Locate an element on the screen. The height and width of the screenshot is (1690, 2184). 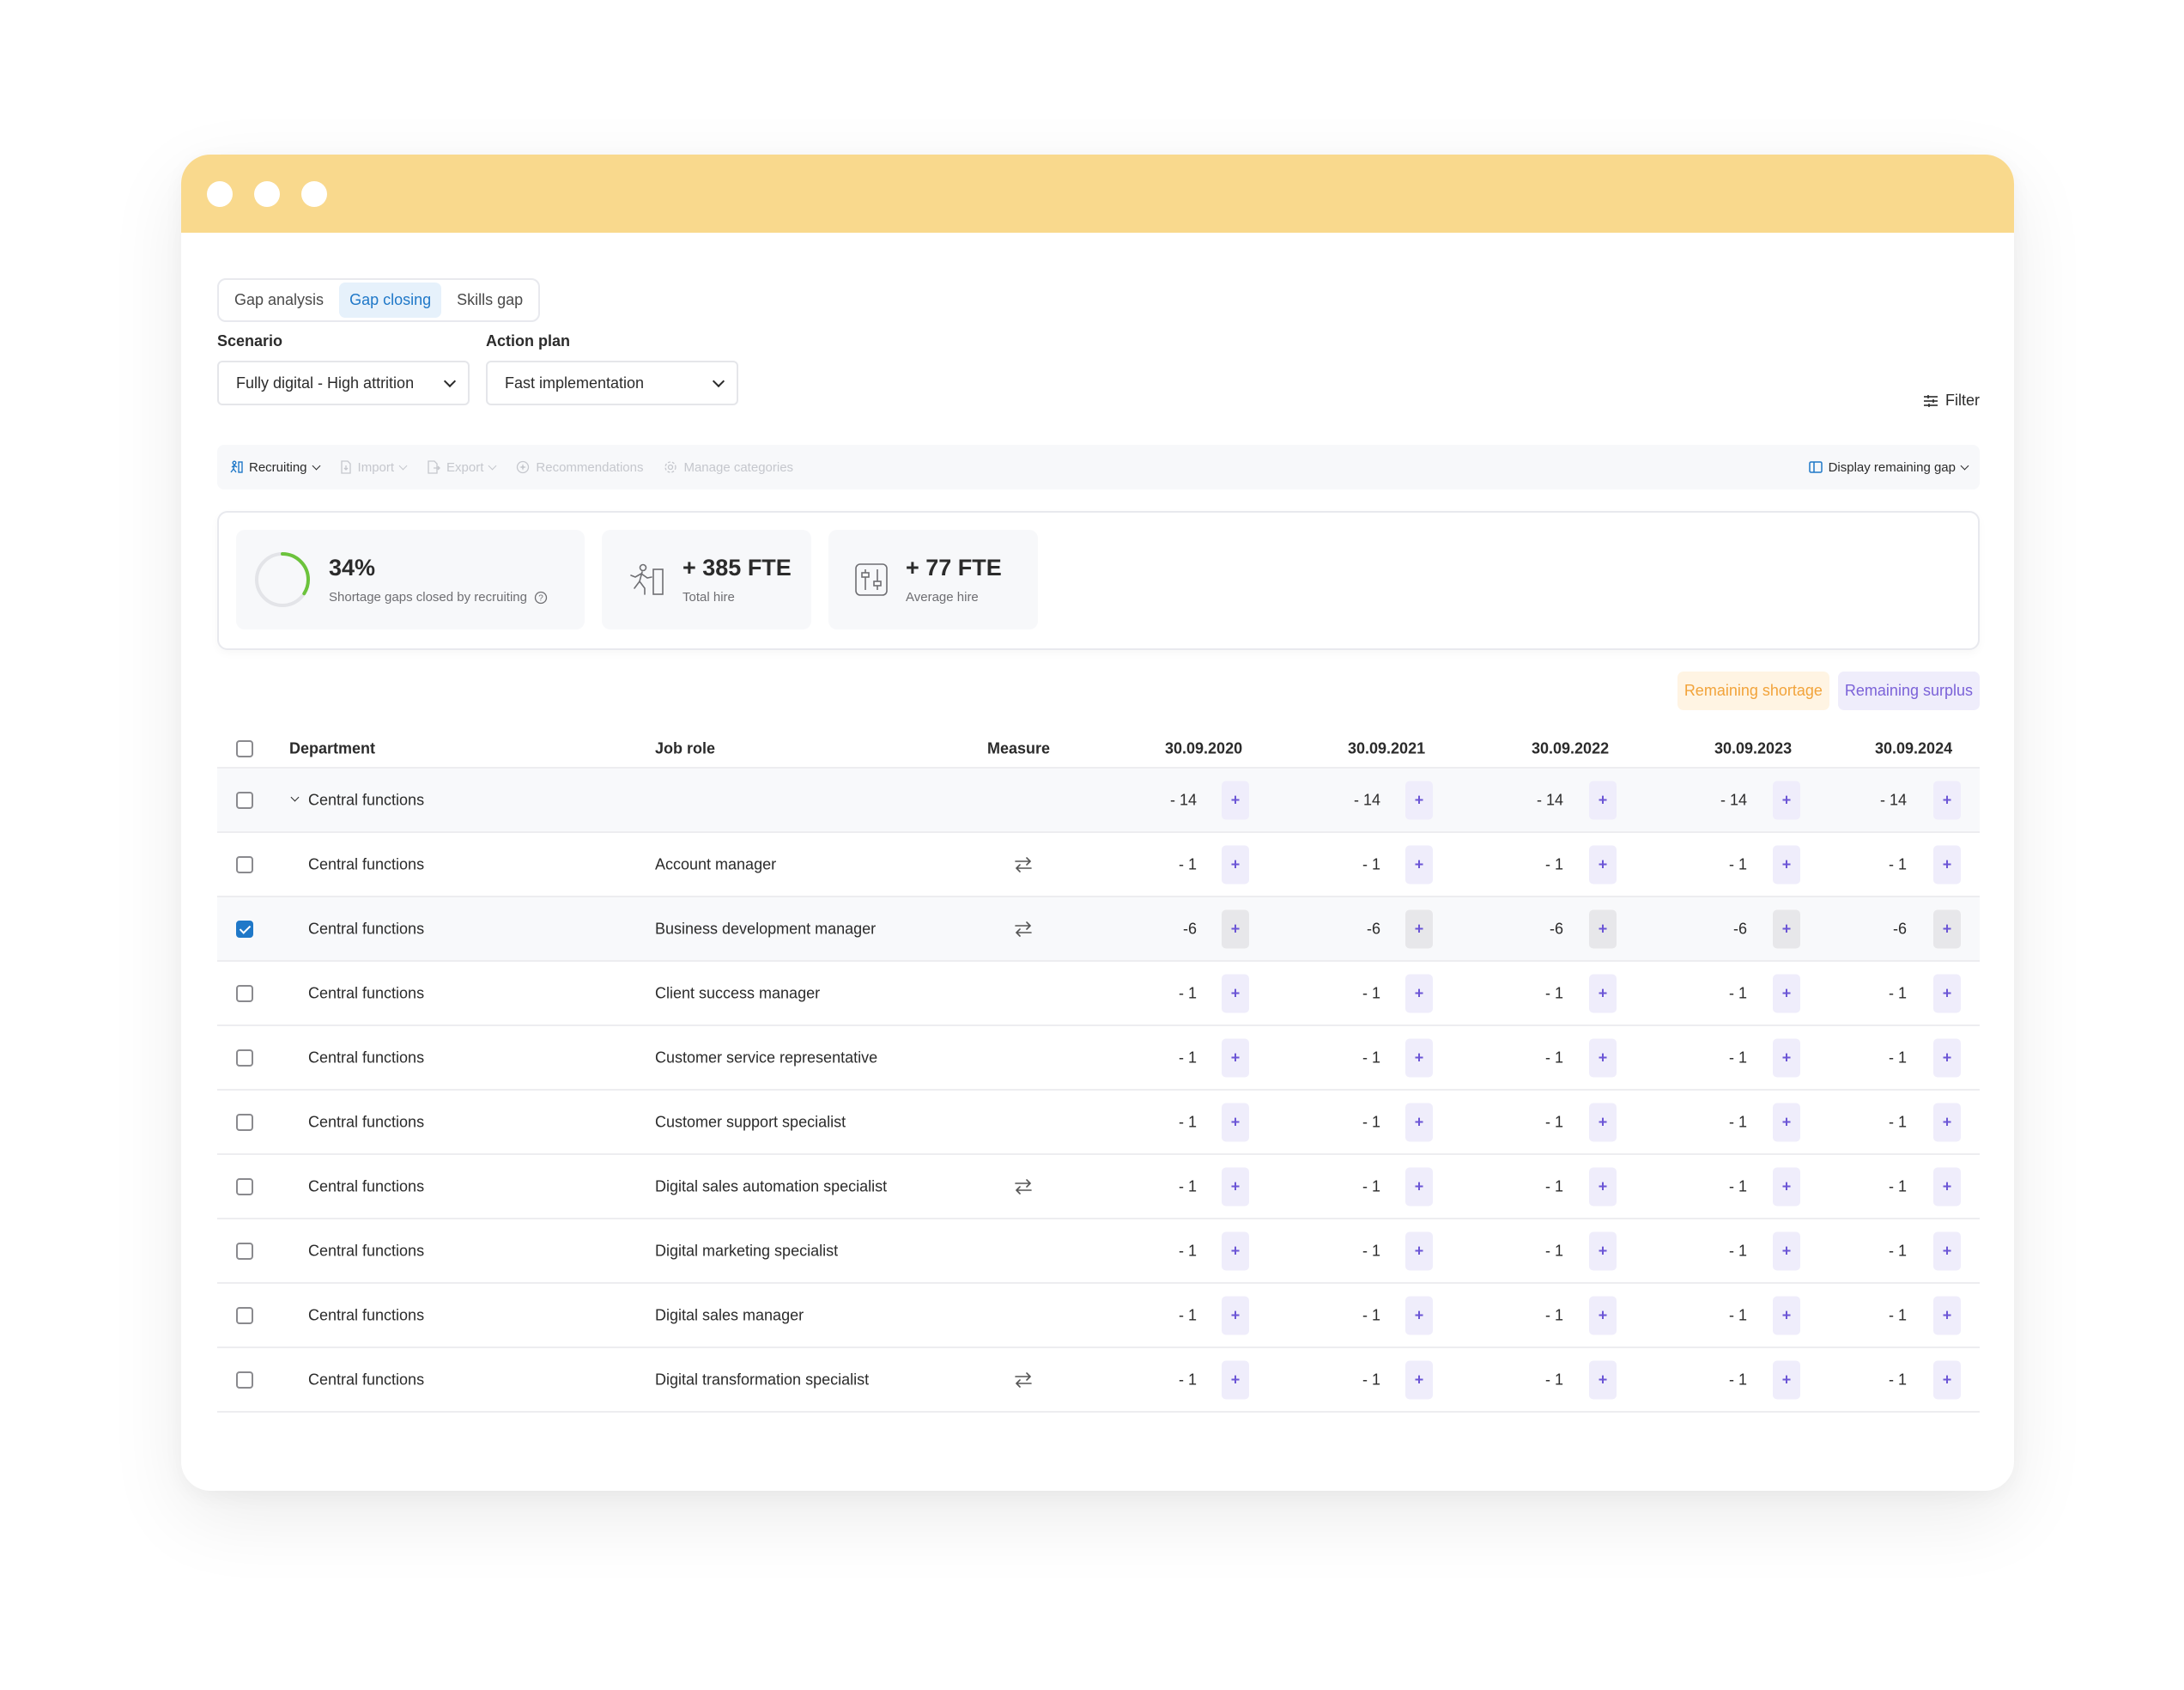
filter-button: Filter is located at coordinates (1952, 401).